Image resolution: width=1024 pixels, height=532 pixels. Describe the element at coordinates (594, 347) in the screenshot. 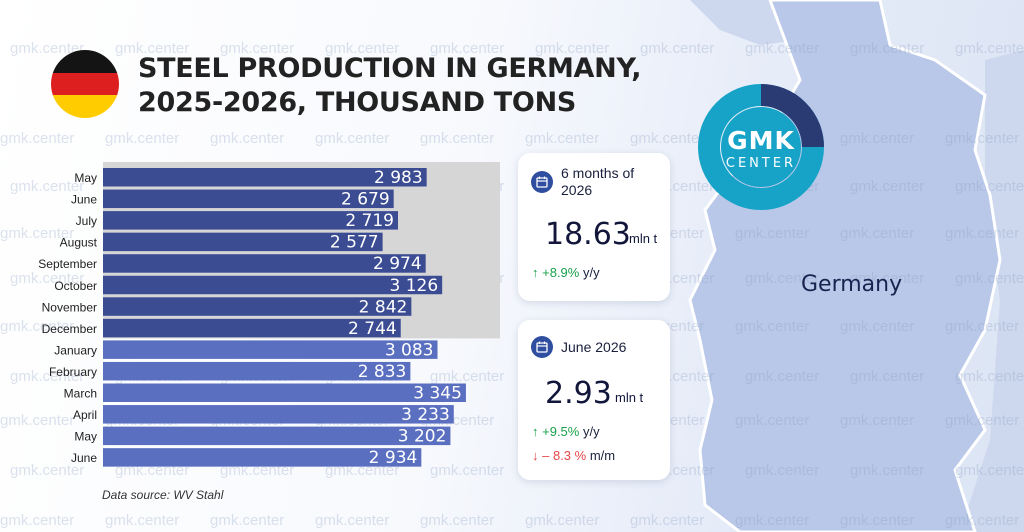

I see `month-heading: June 2026` at that location.